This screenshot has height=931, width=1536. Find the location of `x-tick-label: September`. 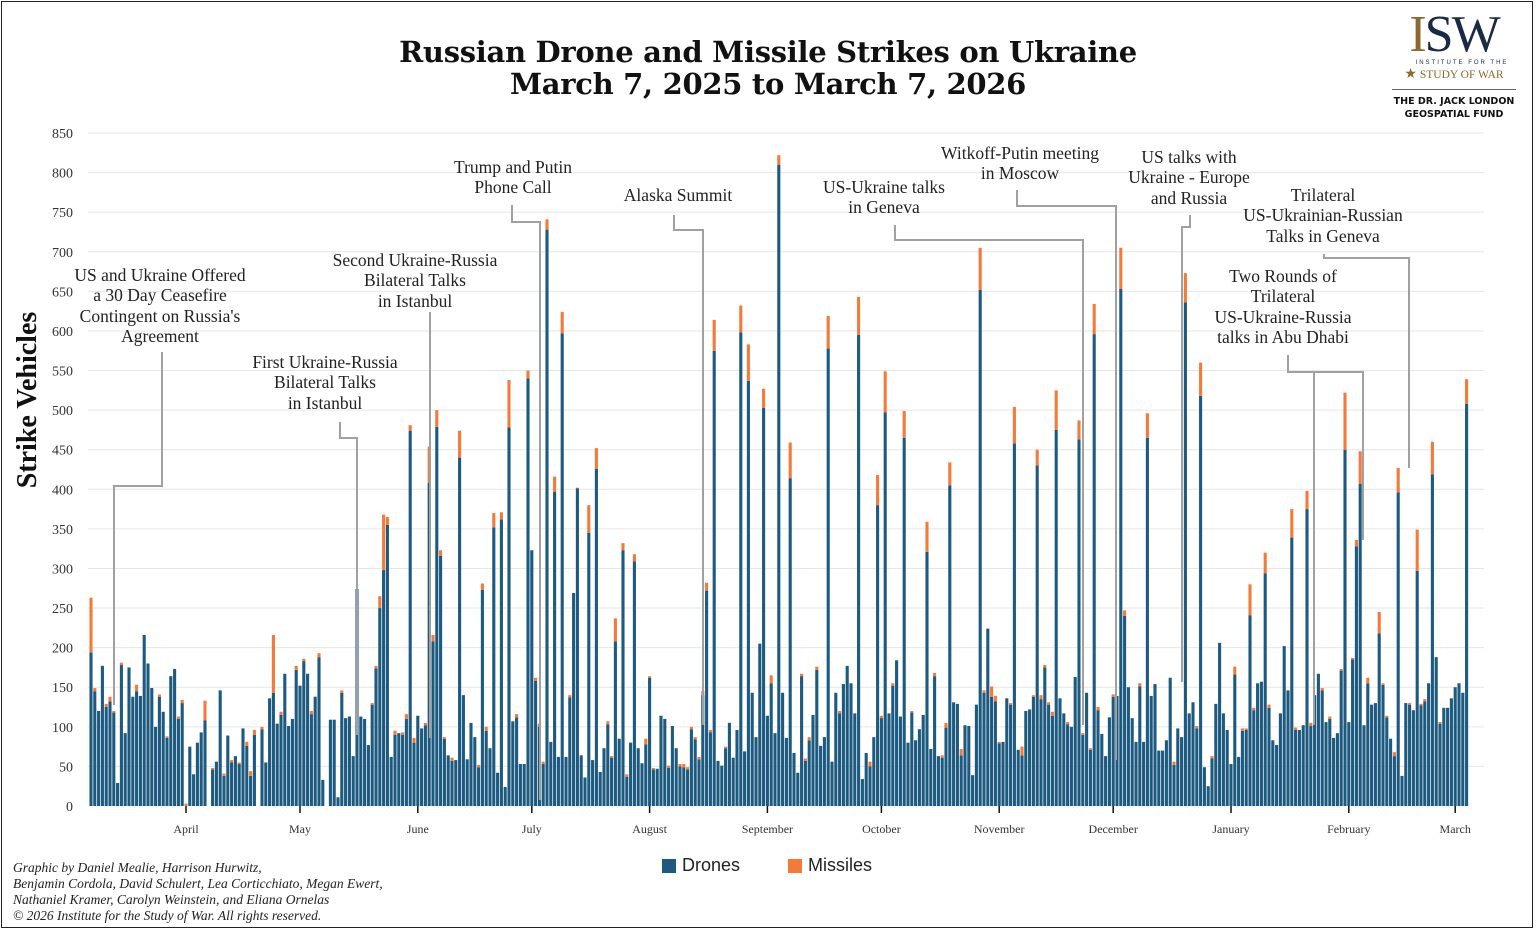

x-tick-label: September is located at coordinates (767, 829).